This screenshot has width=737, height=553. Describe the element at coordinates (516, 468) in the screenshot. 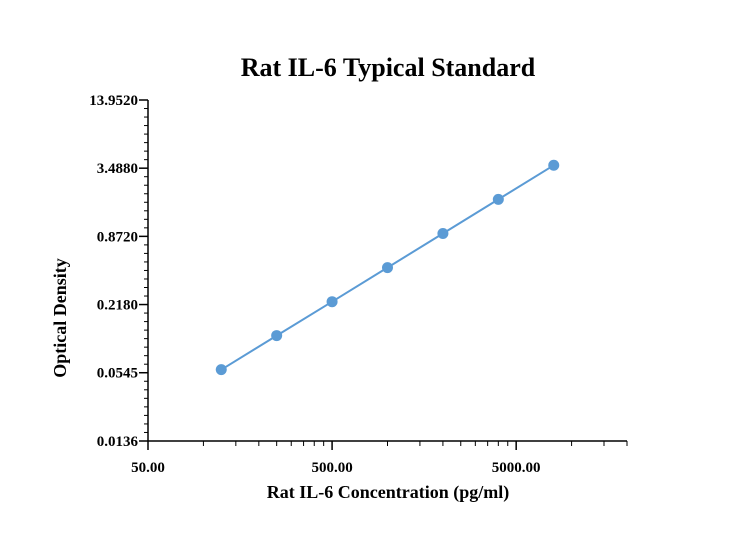

I see `x-tick-label: 5000.00` at that location.